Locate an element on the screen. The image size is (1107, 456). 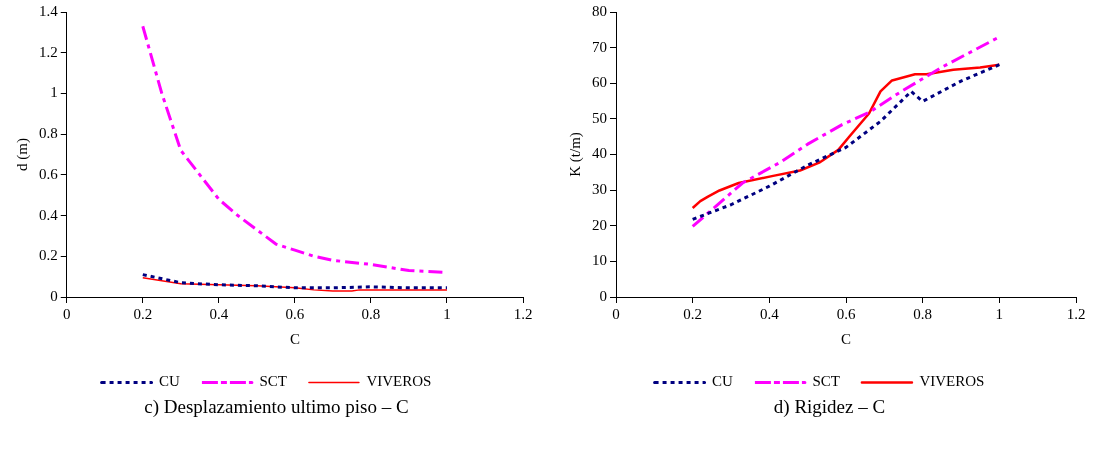
y-axis-title: K (t/m) is located at coordinates (575, 154).